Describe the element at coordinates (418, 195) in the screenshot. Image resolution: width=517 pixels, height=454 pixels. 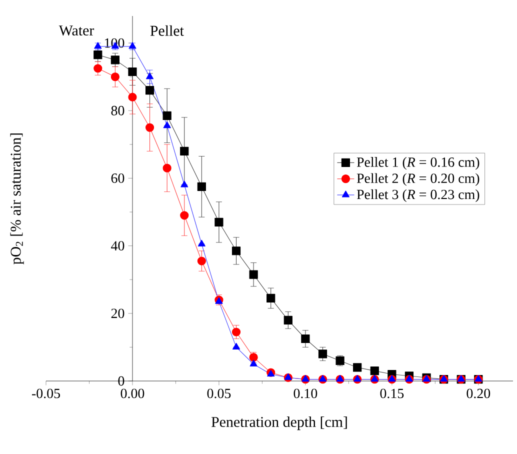
I see `legend-label: Pellet 3 (R = 0.23 cm)` at that location.